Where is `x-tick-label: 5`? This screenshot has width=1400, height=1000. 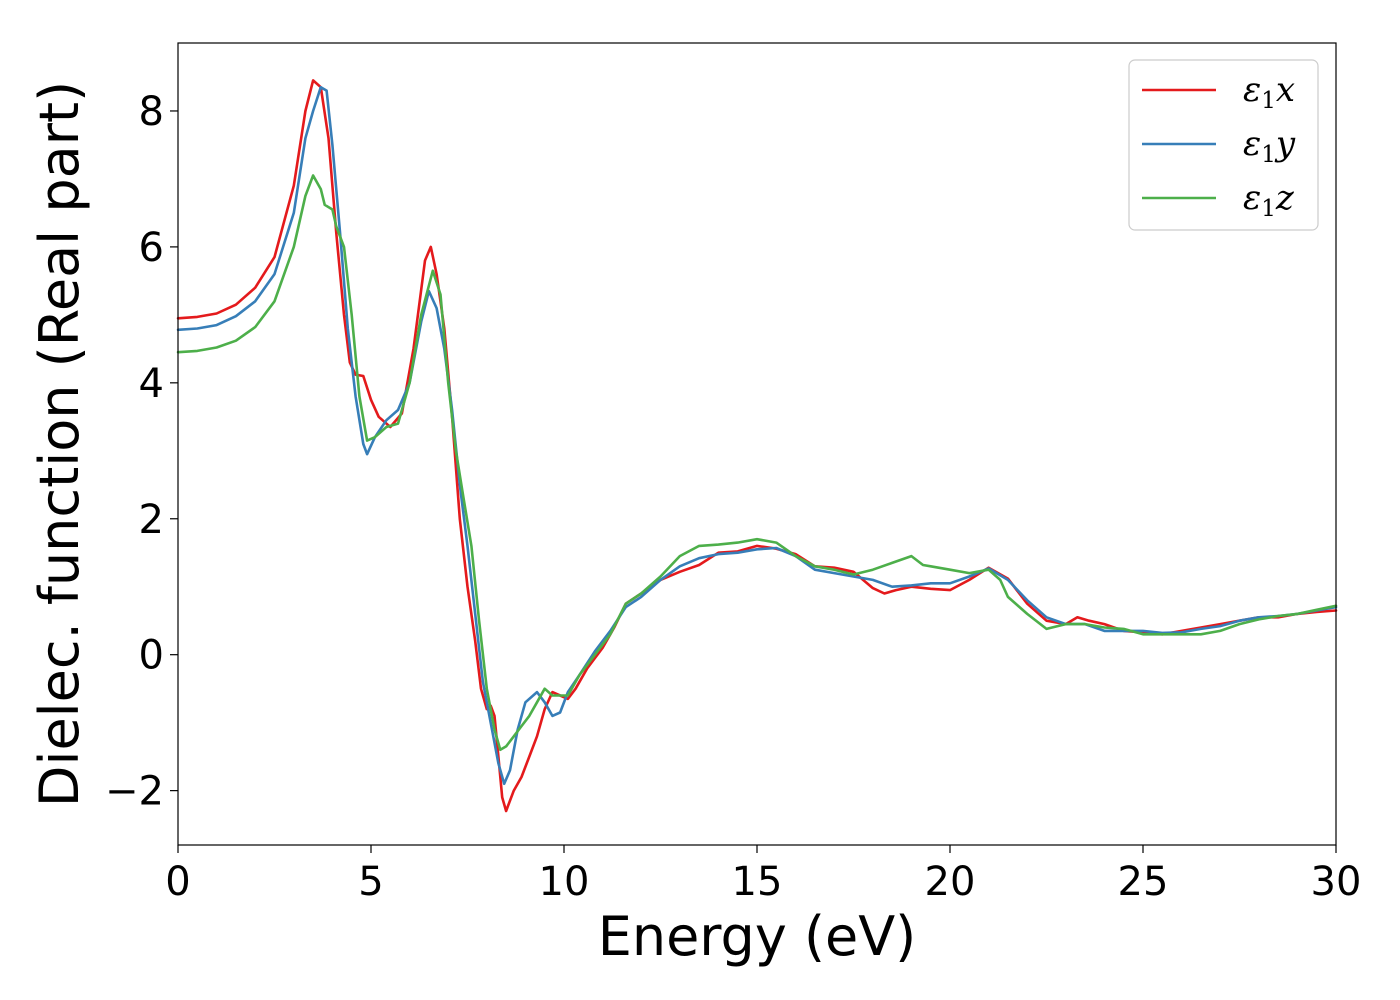
x-tick-label: 5 is located at coordinates (370, 882).